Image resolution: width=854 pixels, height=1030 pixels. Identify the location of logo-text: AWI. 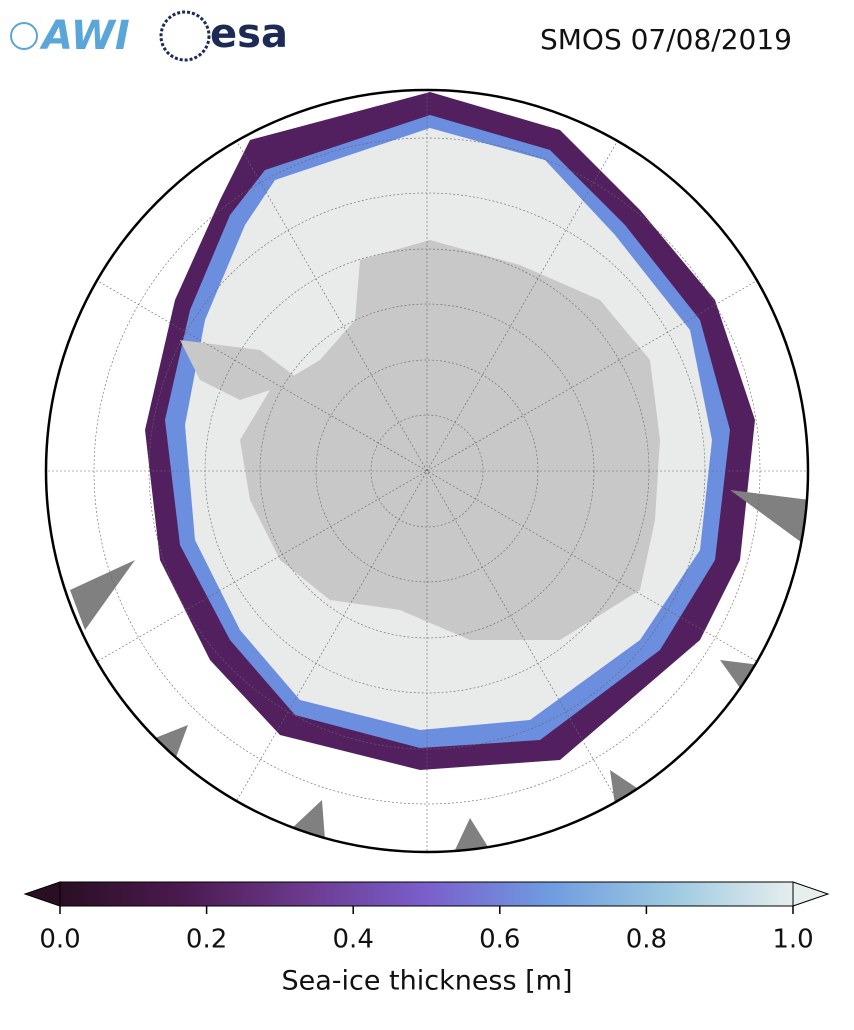
(84, 36).